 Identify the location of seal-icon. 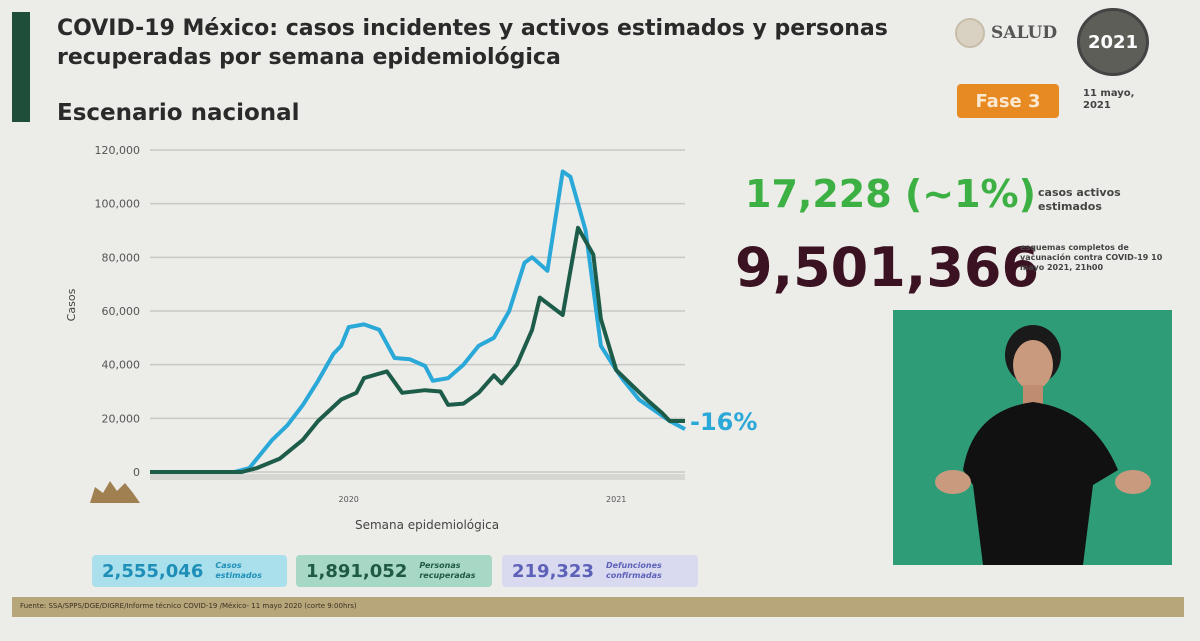
(970, 33).